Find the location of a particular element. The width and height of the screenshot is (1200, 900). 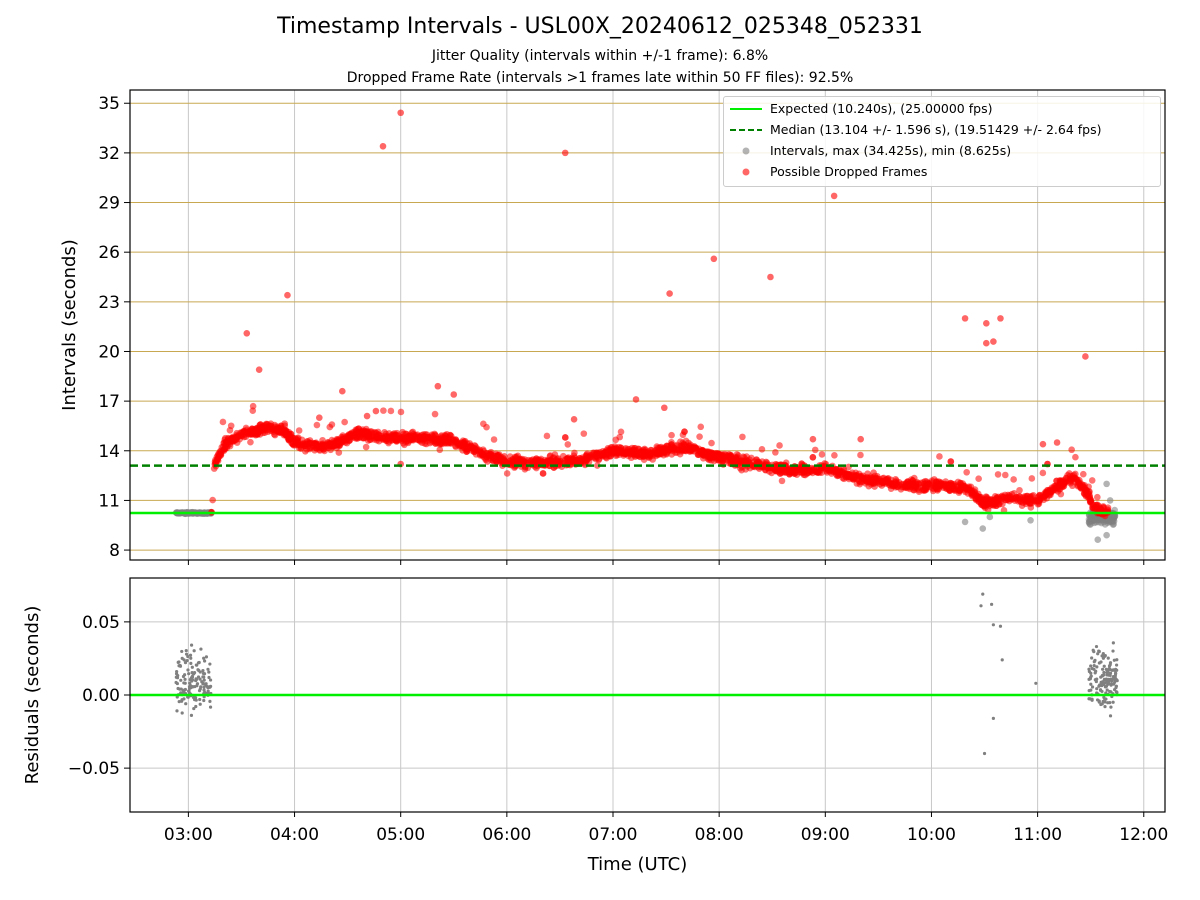

residuals-y-tick-label: 0.00 is located at coordinates (101, 696).